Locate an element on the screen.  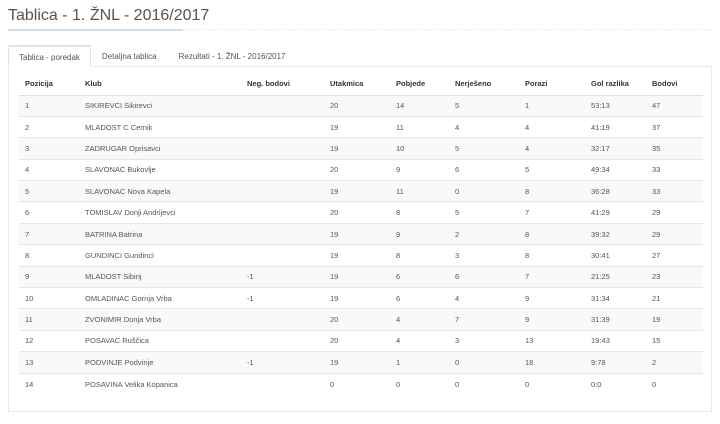
table-row: 10 OMLADINAC Gornja Vrba -1 19 6 4 9 31:34 21 is located at coordinates (361, 298).